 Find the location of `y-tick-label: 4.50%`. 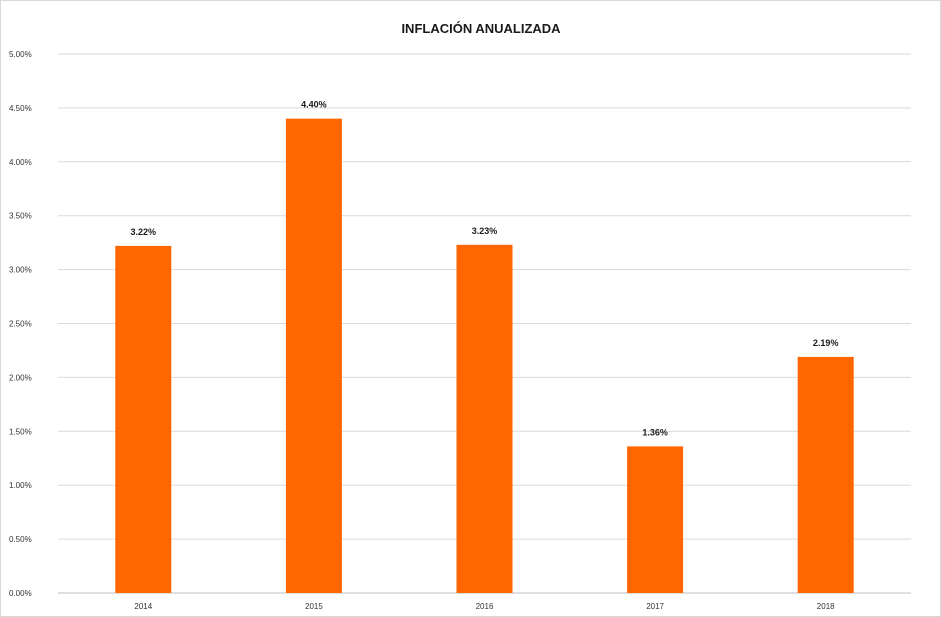

y-tick-label: 4.50% is located at coordinates (20, 108).